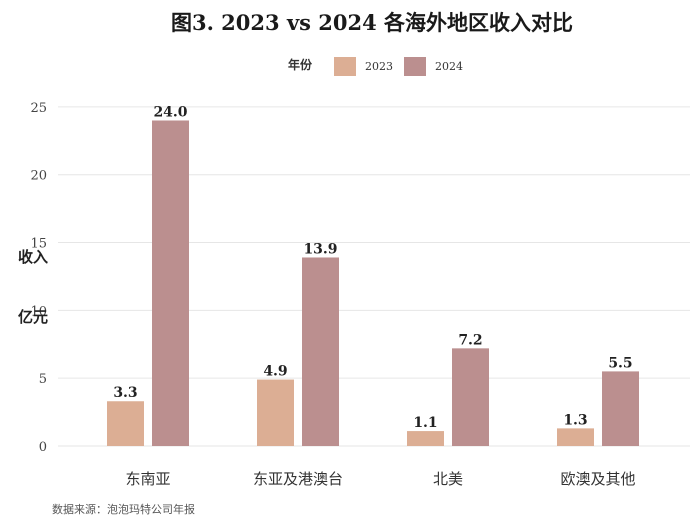  What do you see at coordinates (38, 278) in the screenshot?
I see `y-axis-ticks: 0 5 10 15 20 25` at bounding box center [38, 278].